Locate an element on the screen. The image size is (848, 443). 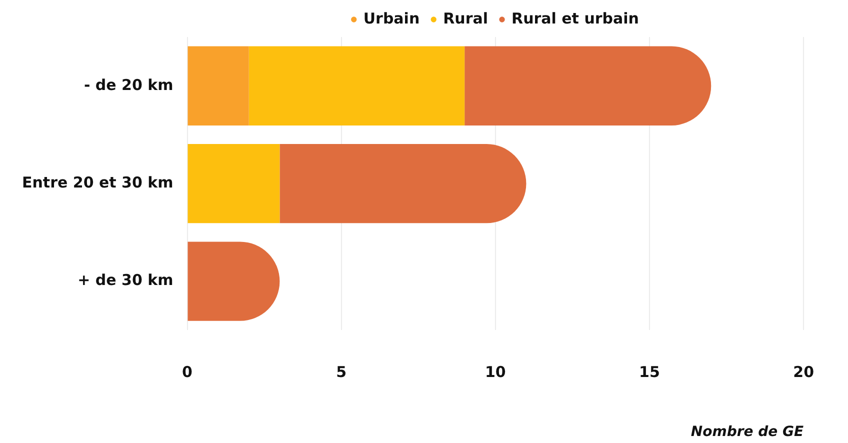
legend-label: Rural et urbain is located at coordinates (575, 18).